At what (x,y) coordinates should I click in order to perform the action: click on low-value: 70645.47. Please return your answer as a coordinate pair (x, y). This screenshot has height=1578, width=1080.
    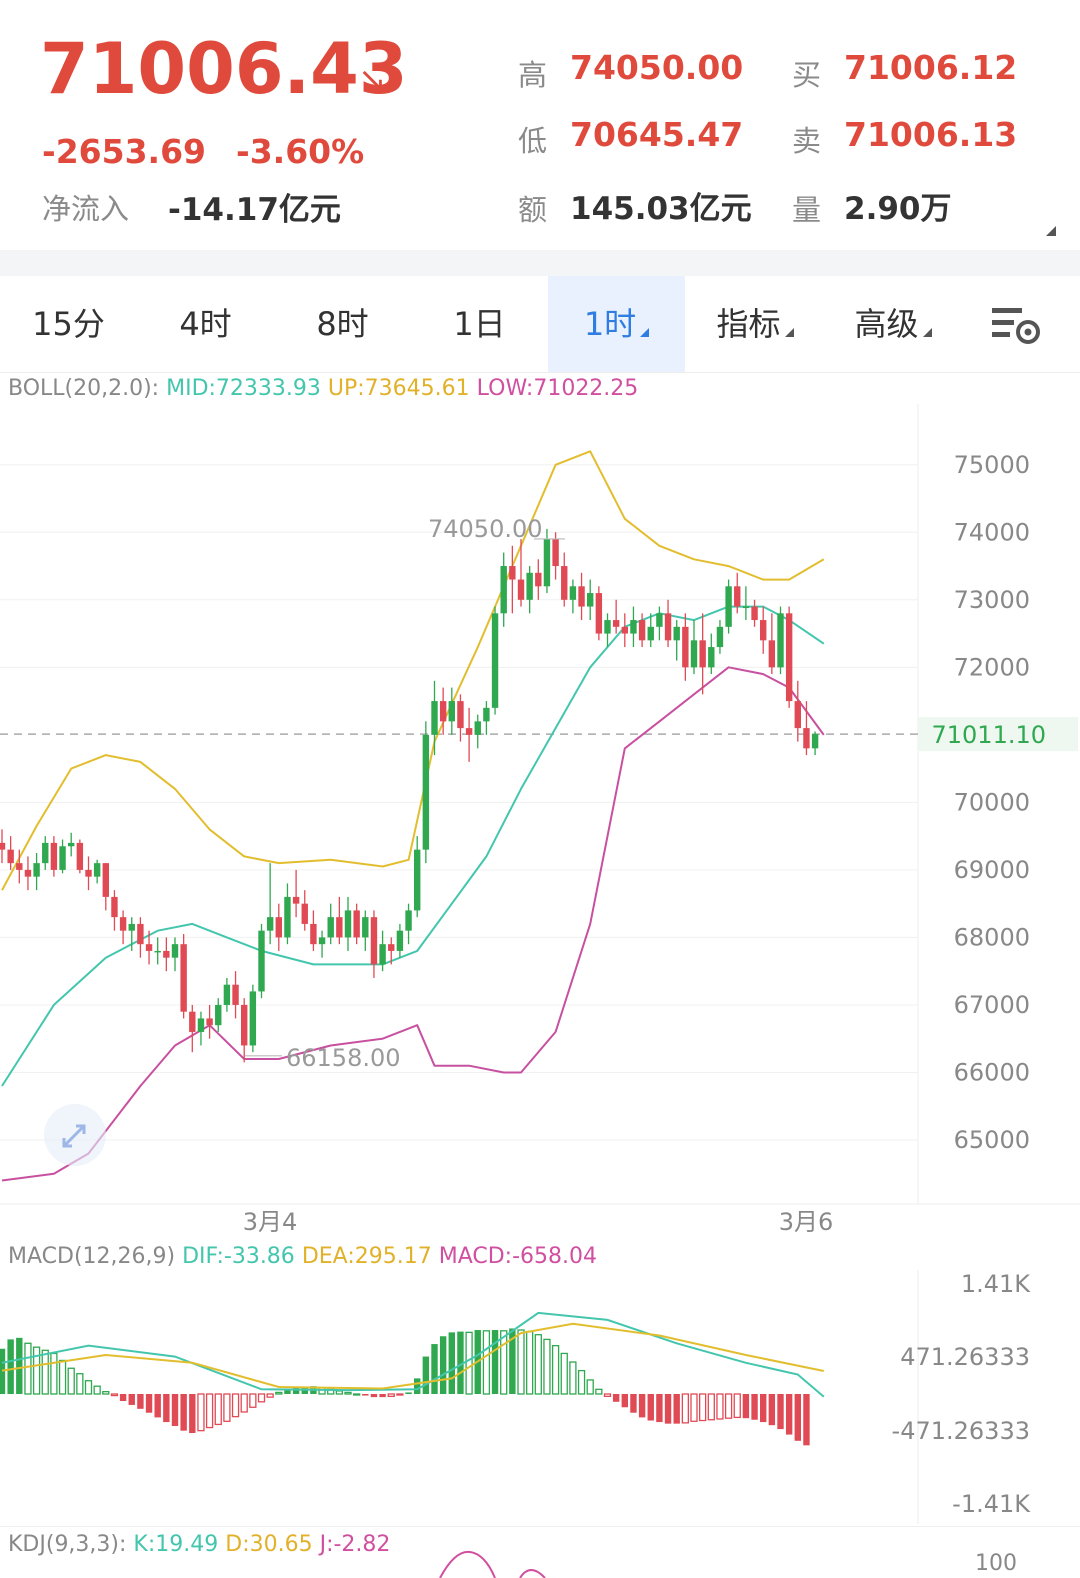
    Looking at the image, I should click on (657, 134).